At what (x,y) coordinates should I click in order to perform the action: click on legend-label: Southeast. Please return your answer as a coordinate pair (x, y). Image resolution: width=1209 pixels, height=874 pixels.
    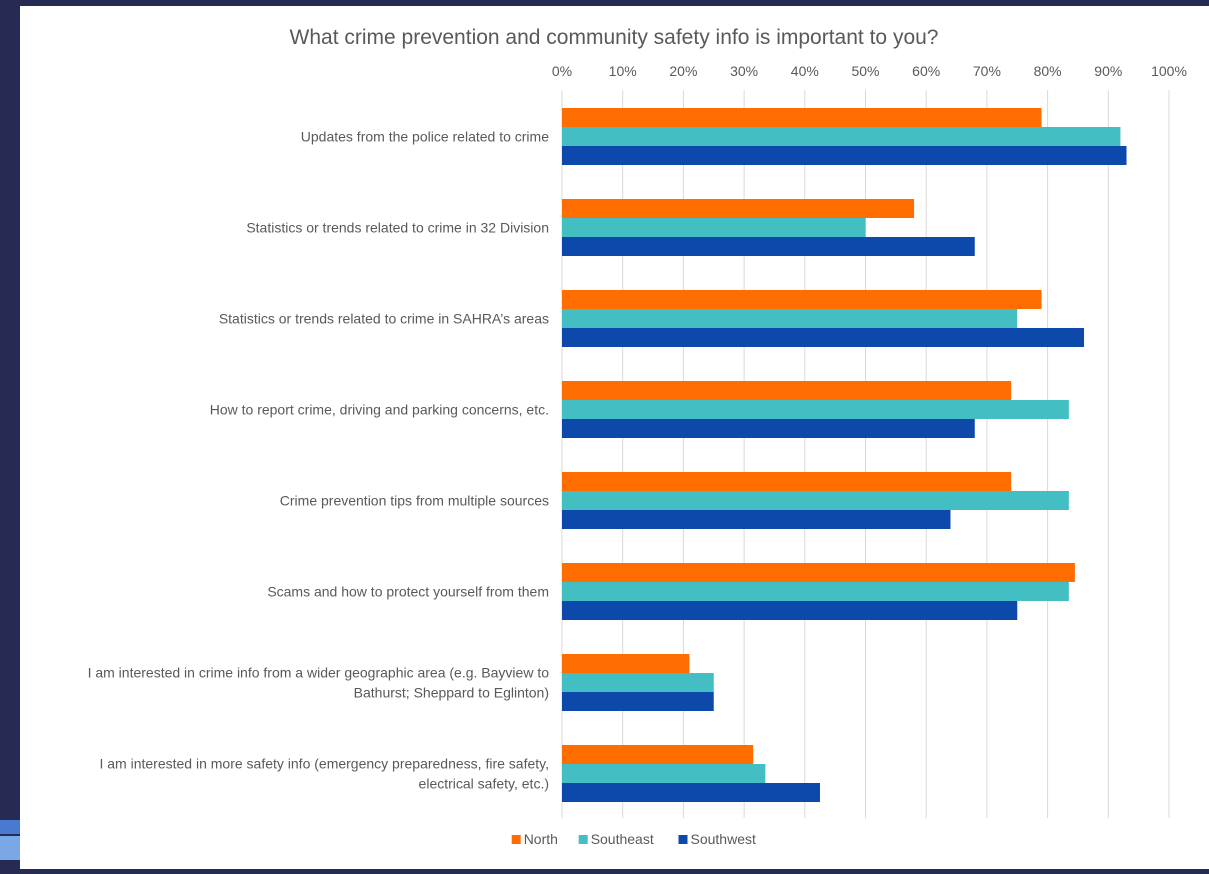
    Looking at the image, I should click on (622, 839).